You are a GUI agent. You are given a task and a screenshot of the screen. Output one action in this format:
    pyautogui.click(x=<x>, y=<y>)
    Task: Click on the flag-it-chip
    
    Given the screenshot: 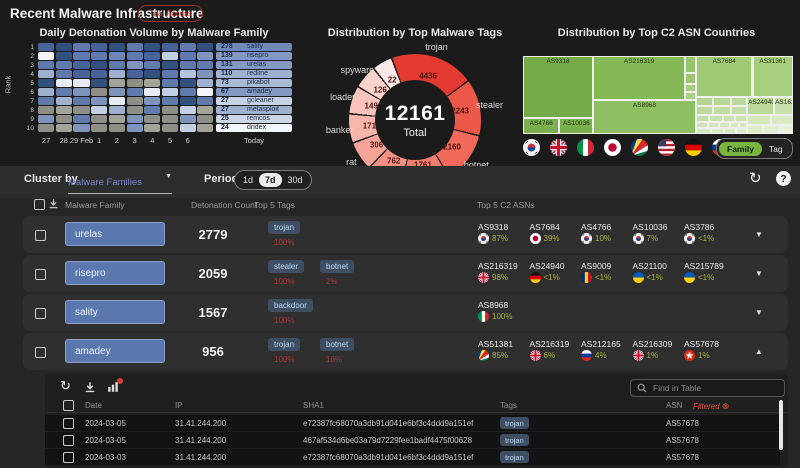 What is the action you would take?
    pyautogui.click(x=585, y=147)
    